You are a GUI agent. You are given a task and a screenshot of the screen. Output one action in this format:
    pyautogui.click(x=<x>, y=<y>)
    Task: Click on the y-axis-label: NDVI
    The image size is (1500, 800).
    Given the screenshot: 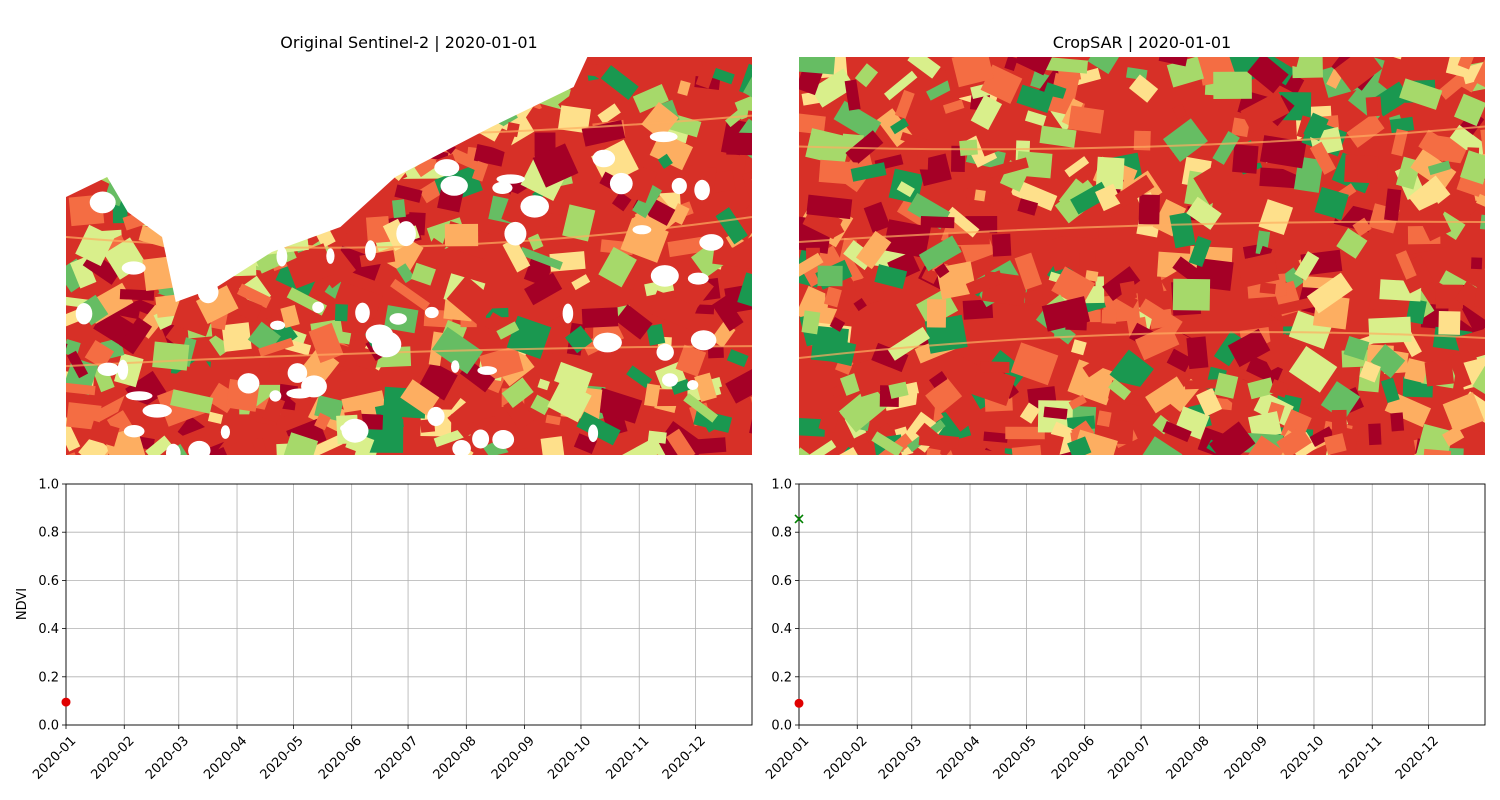 What is the action you would take?
    pyautogui.click(x=22, y=604)
    